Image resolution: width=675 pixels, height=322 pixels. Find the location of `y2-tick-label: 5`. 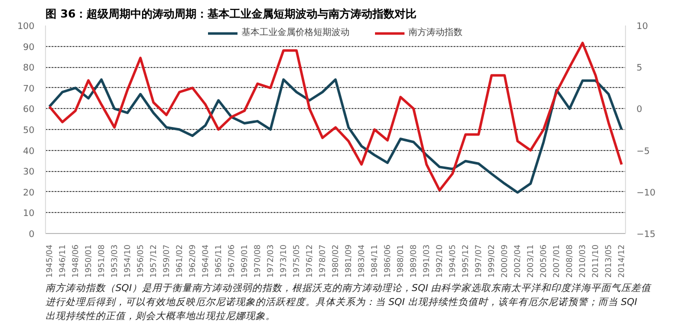

y2-tick-label: 5 is located at coordinates (639, 69).